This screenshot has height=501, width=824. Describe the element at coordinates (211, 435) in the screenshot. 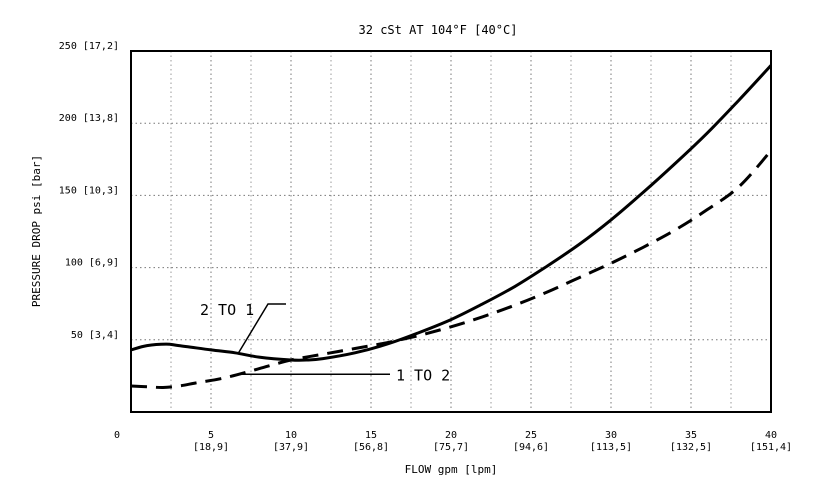

I see `x-tick-label: 5` at that location.